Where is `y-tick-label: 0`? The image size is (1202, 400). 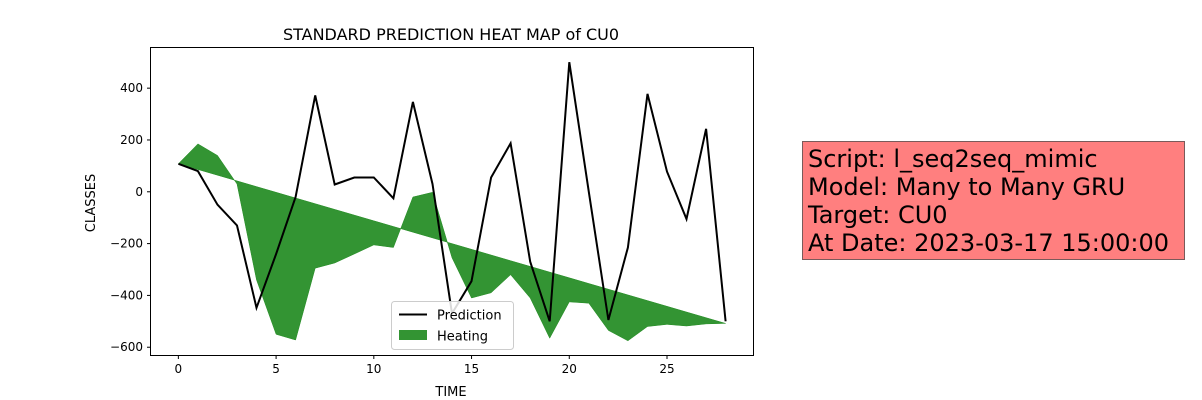 y-tick-label: 0 is located at coordinates (139, 192).